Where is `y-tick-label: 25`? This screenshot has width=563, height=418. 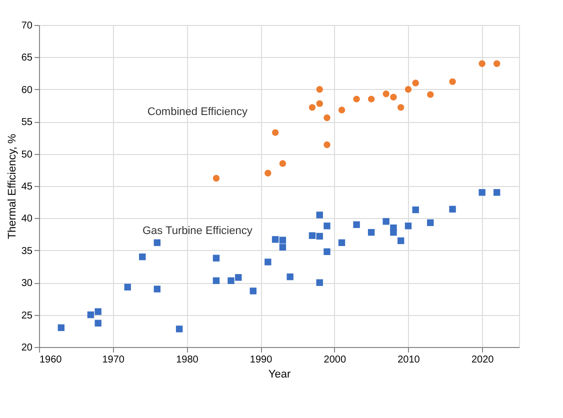 y-tick-label: 25 is located at coordinates (27, 316).